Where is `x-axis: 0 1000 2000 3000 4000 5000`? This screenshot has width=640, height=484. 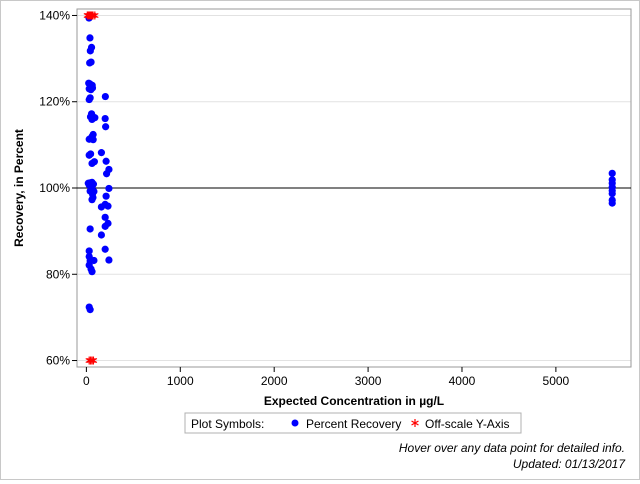 x-axis: 0 1000 2000 3000 4000 5000 is located at coordinates (326, 377).